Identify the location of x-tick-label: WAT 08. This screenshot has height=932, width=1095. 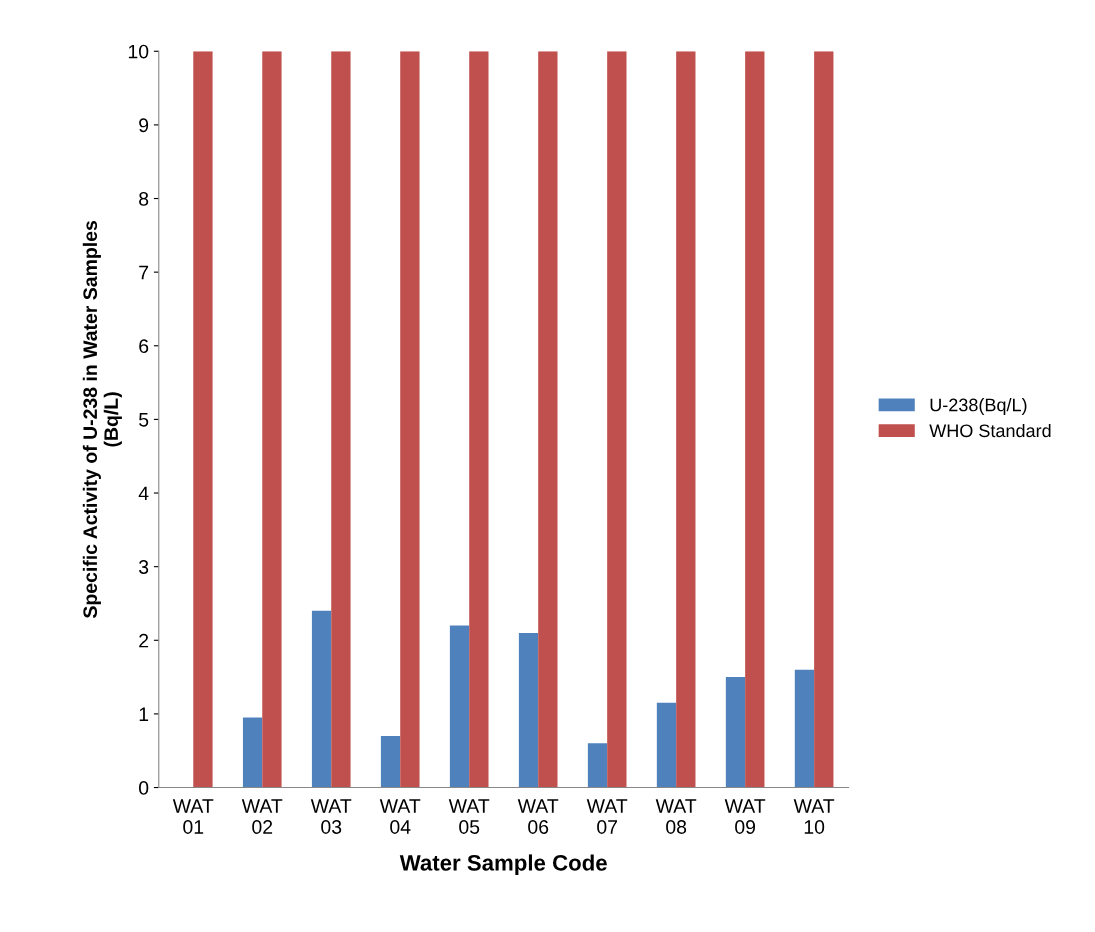
(676, 816).